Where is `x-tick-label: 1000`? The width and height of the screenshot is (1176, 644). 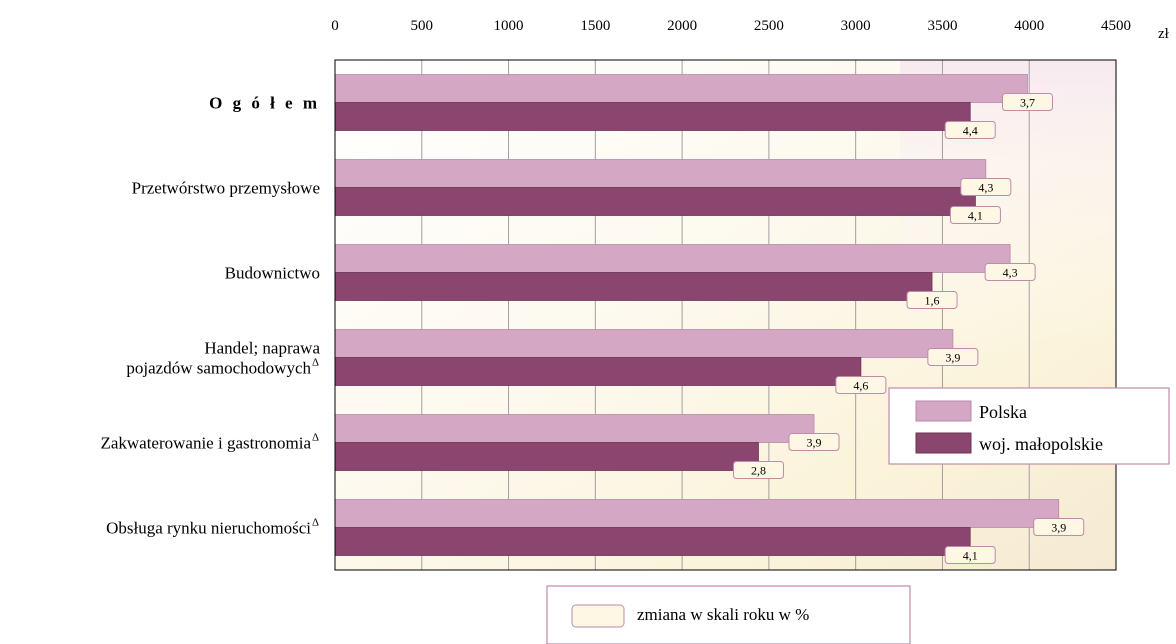 x-tick-label: 1000 is located at coordinates (509, 26).